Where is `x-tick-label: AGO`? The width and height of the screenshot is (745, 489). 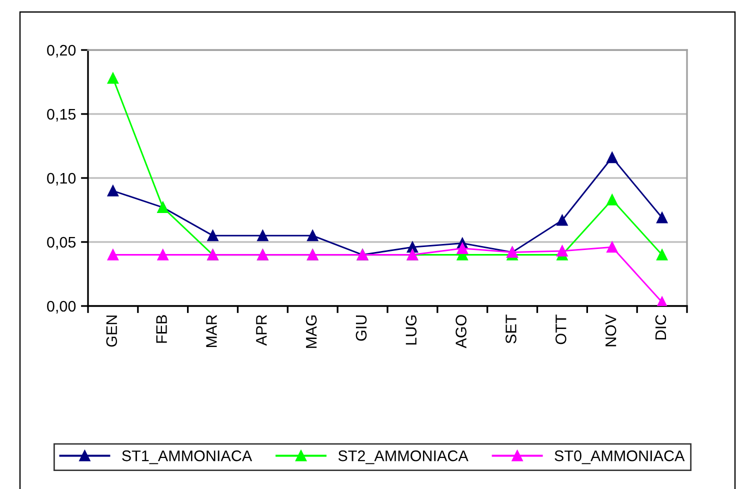 x-tick-label: AGO is located at coordinates (461, 331).